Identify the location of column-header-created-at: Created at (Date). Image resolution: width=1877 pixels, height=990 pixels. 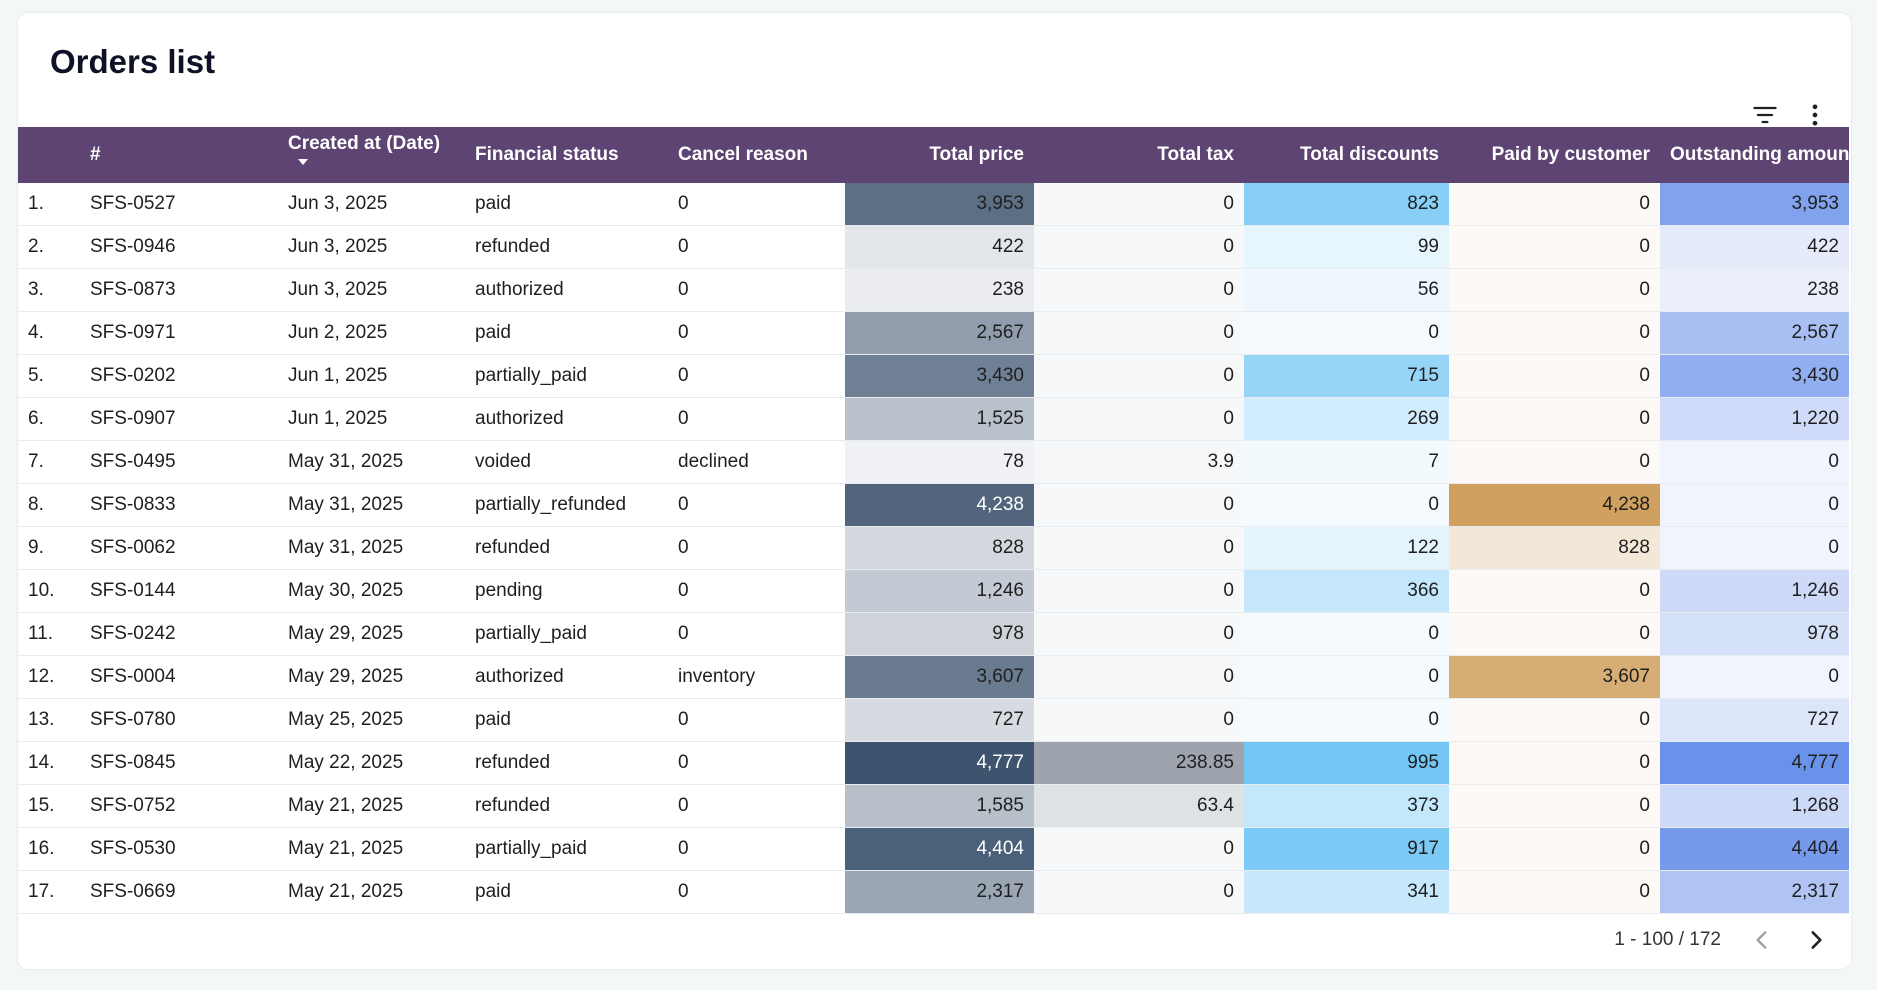
(371, 155).